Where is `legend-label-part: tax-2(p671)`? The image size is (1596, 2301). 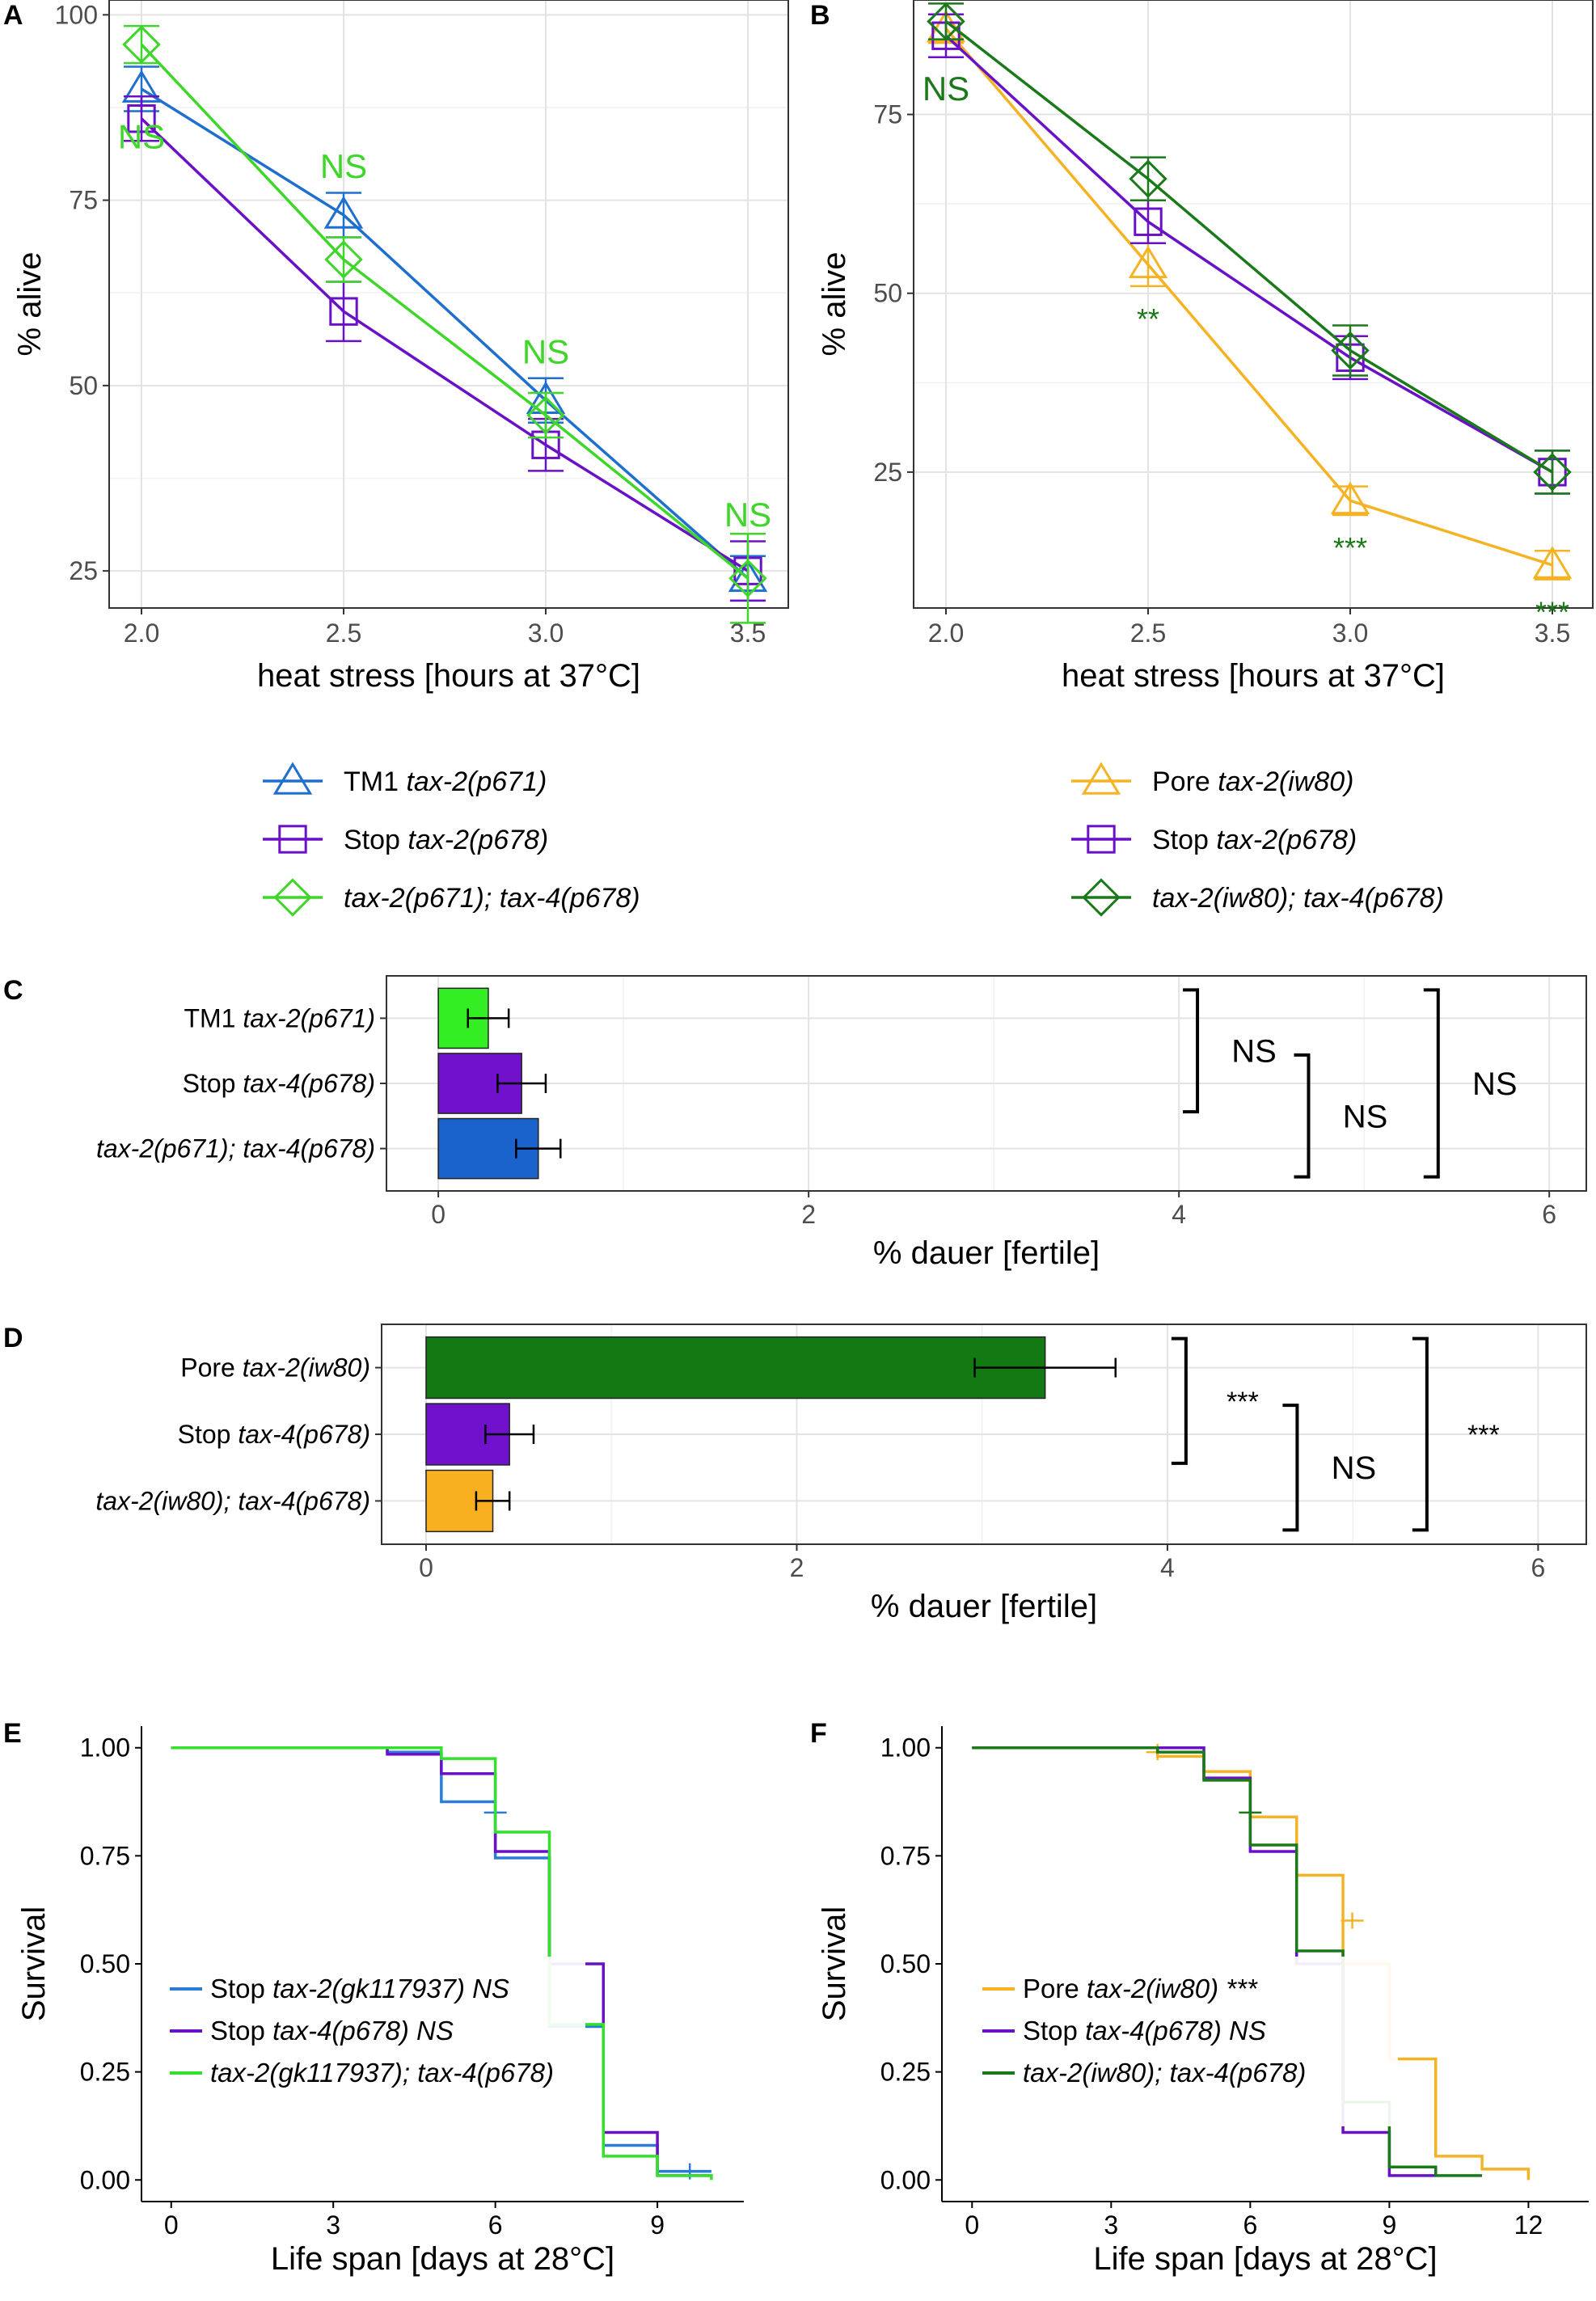 legend-label-part: tax-2(p671) is located at coordinates (476, 781).